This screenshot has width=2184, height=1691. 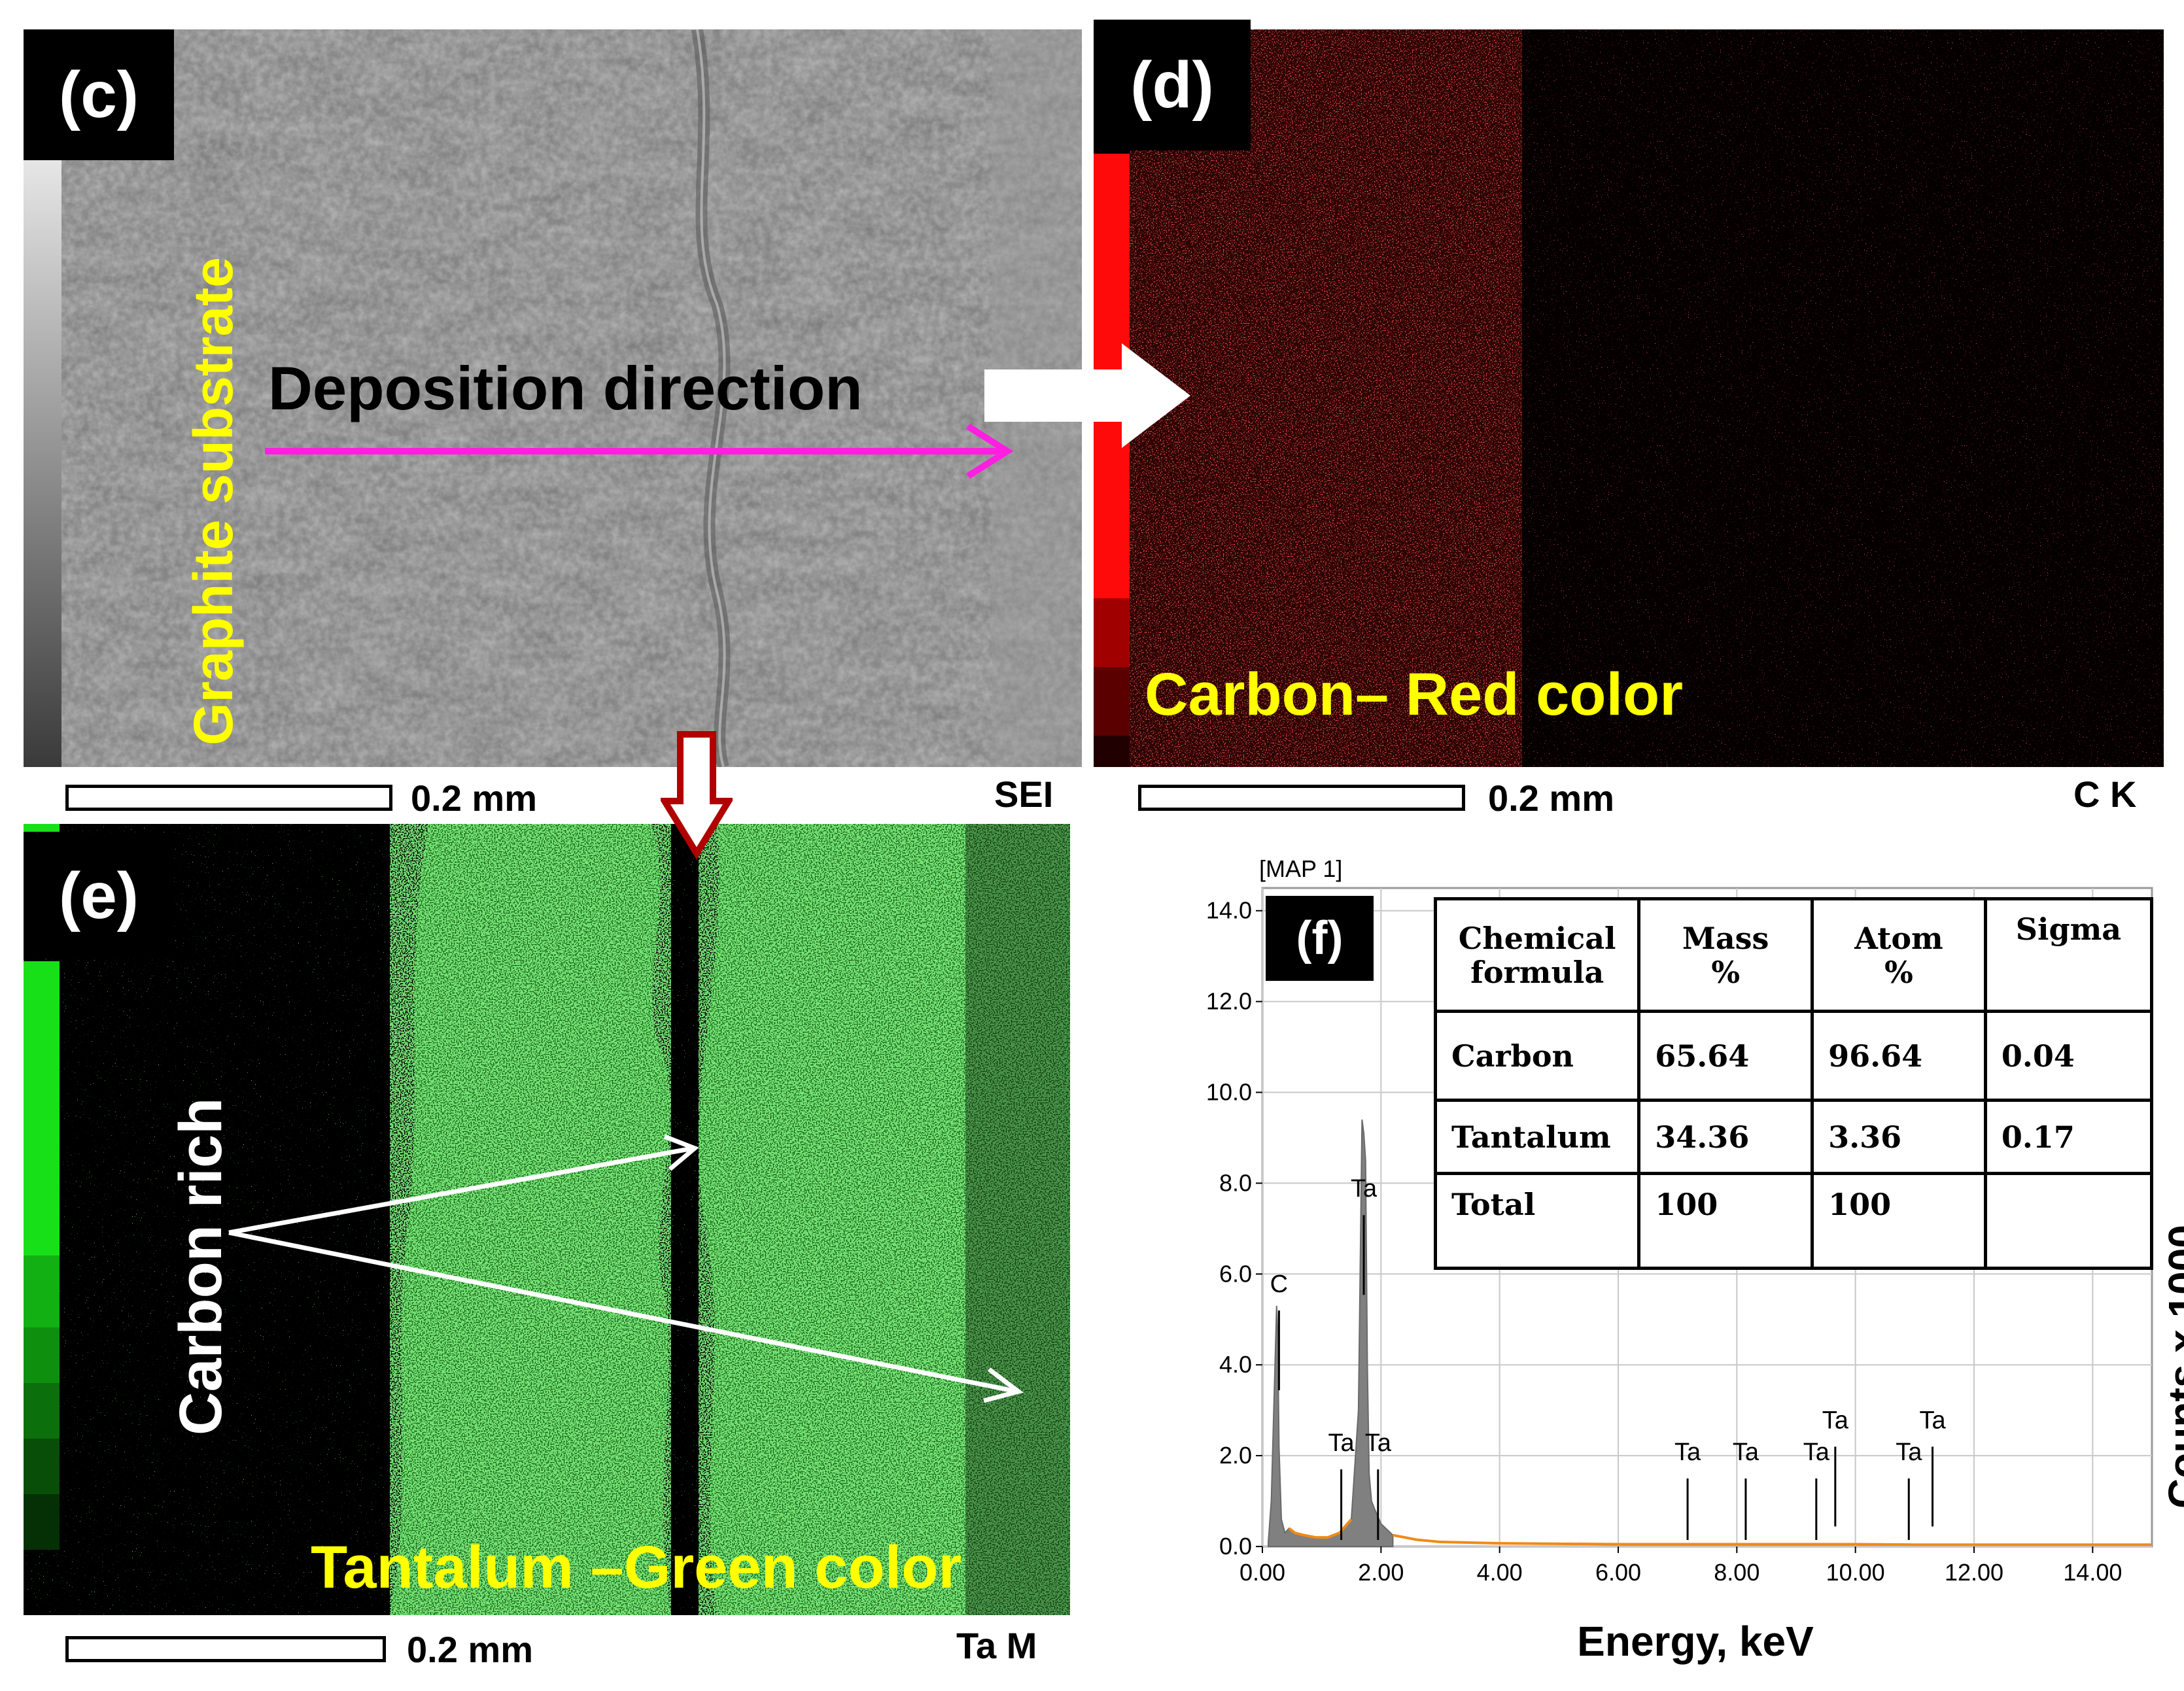 I want to click on header-line: Sigma, so click(x=2068, y=929).